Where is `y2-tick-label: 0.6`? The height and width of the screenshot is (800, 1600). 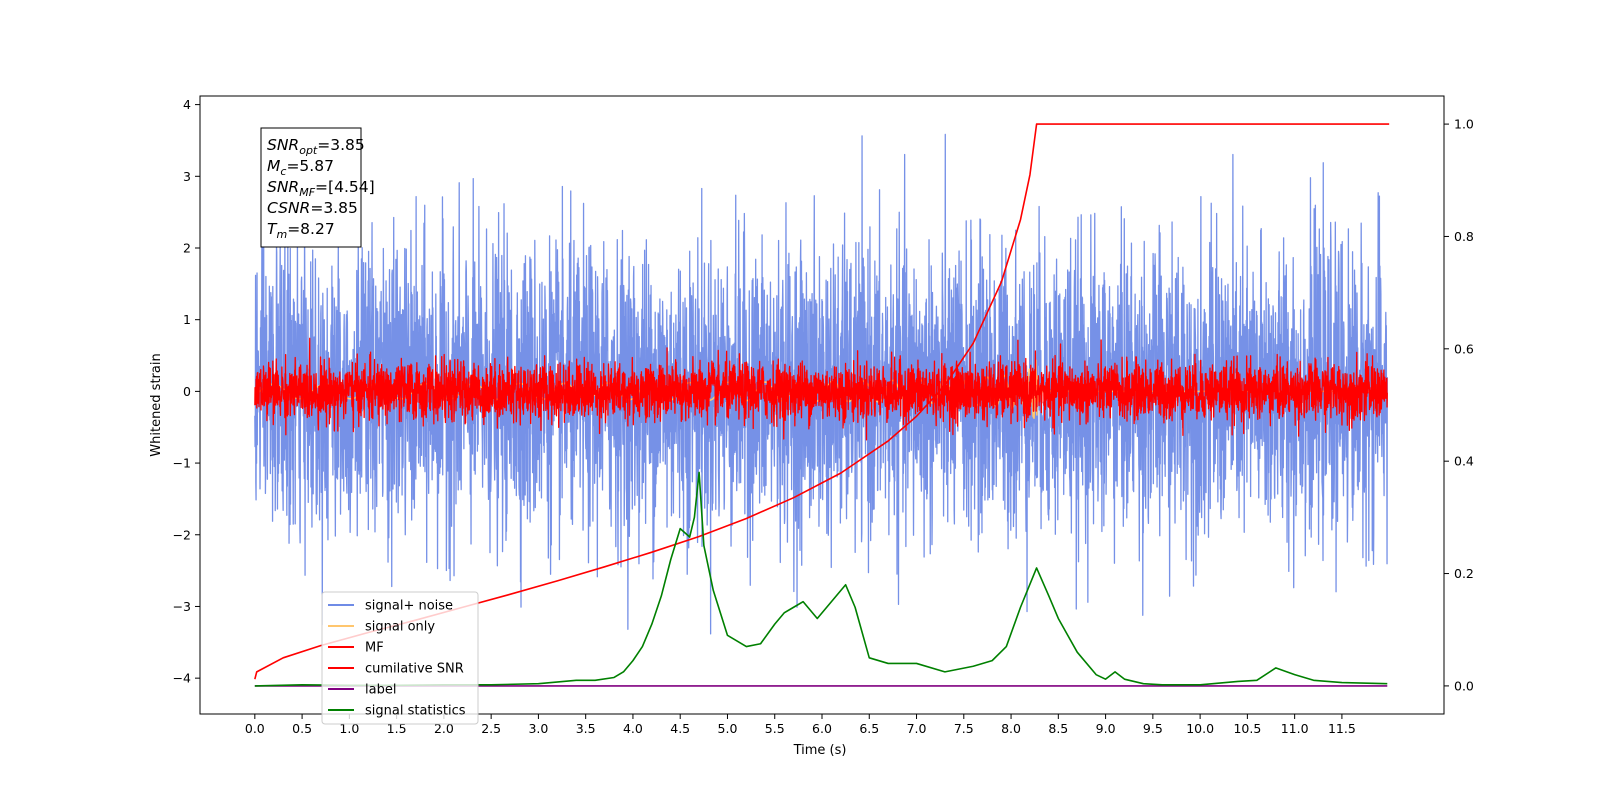
y2-tick-label: 0.6 is located at coordinates (1464, 348).